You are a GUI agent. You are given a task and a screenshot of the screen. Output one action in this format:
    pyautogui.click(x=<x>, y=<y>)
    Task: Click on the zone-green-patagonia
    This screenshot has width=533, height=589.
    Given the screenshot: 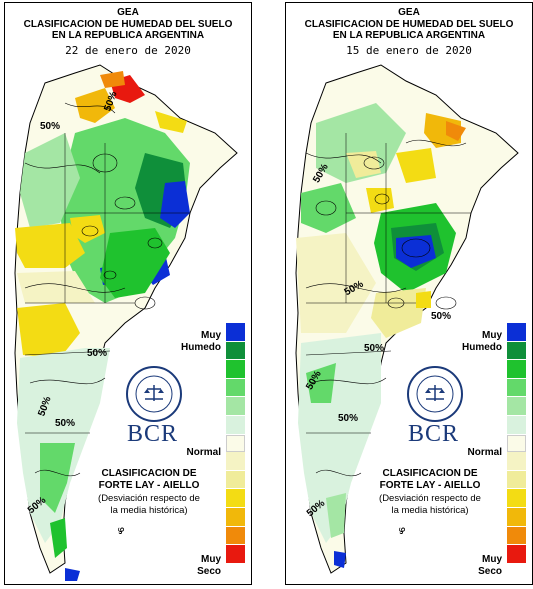 What is the action you would take?
    pyautogui.click(x=57, y=478)
    